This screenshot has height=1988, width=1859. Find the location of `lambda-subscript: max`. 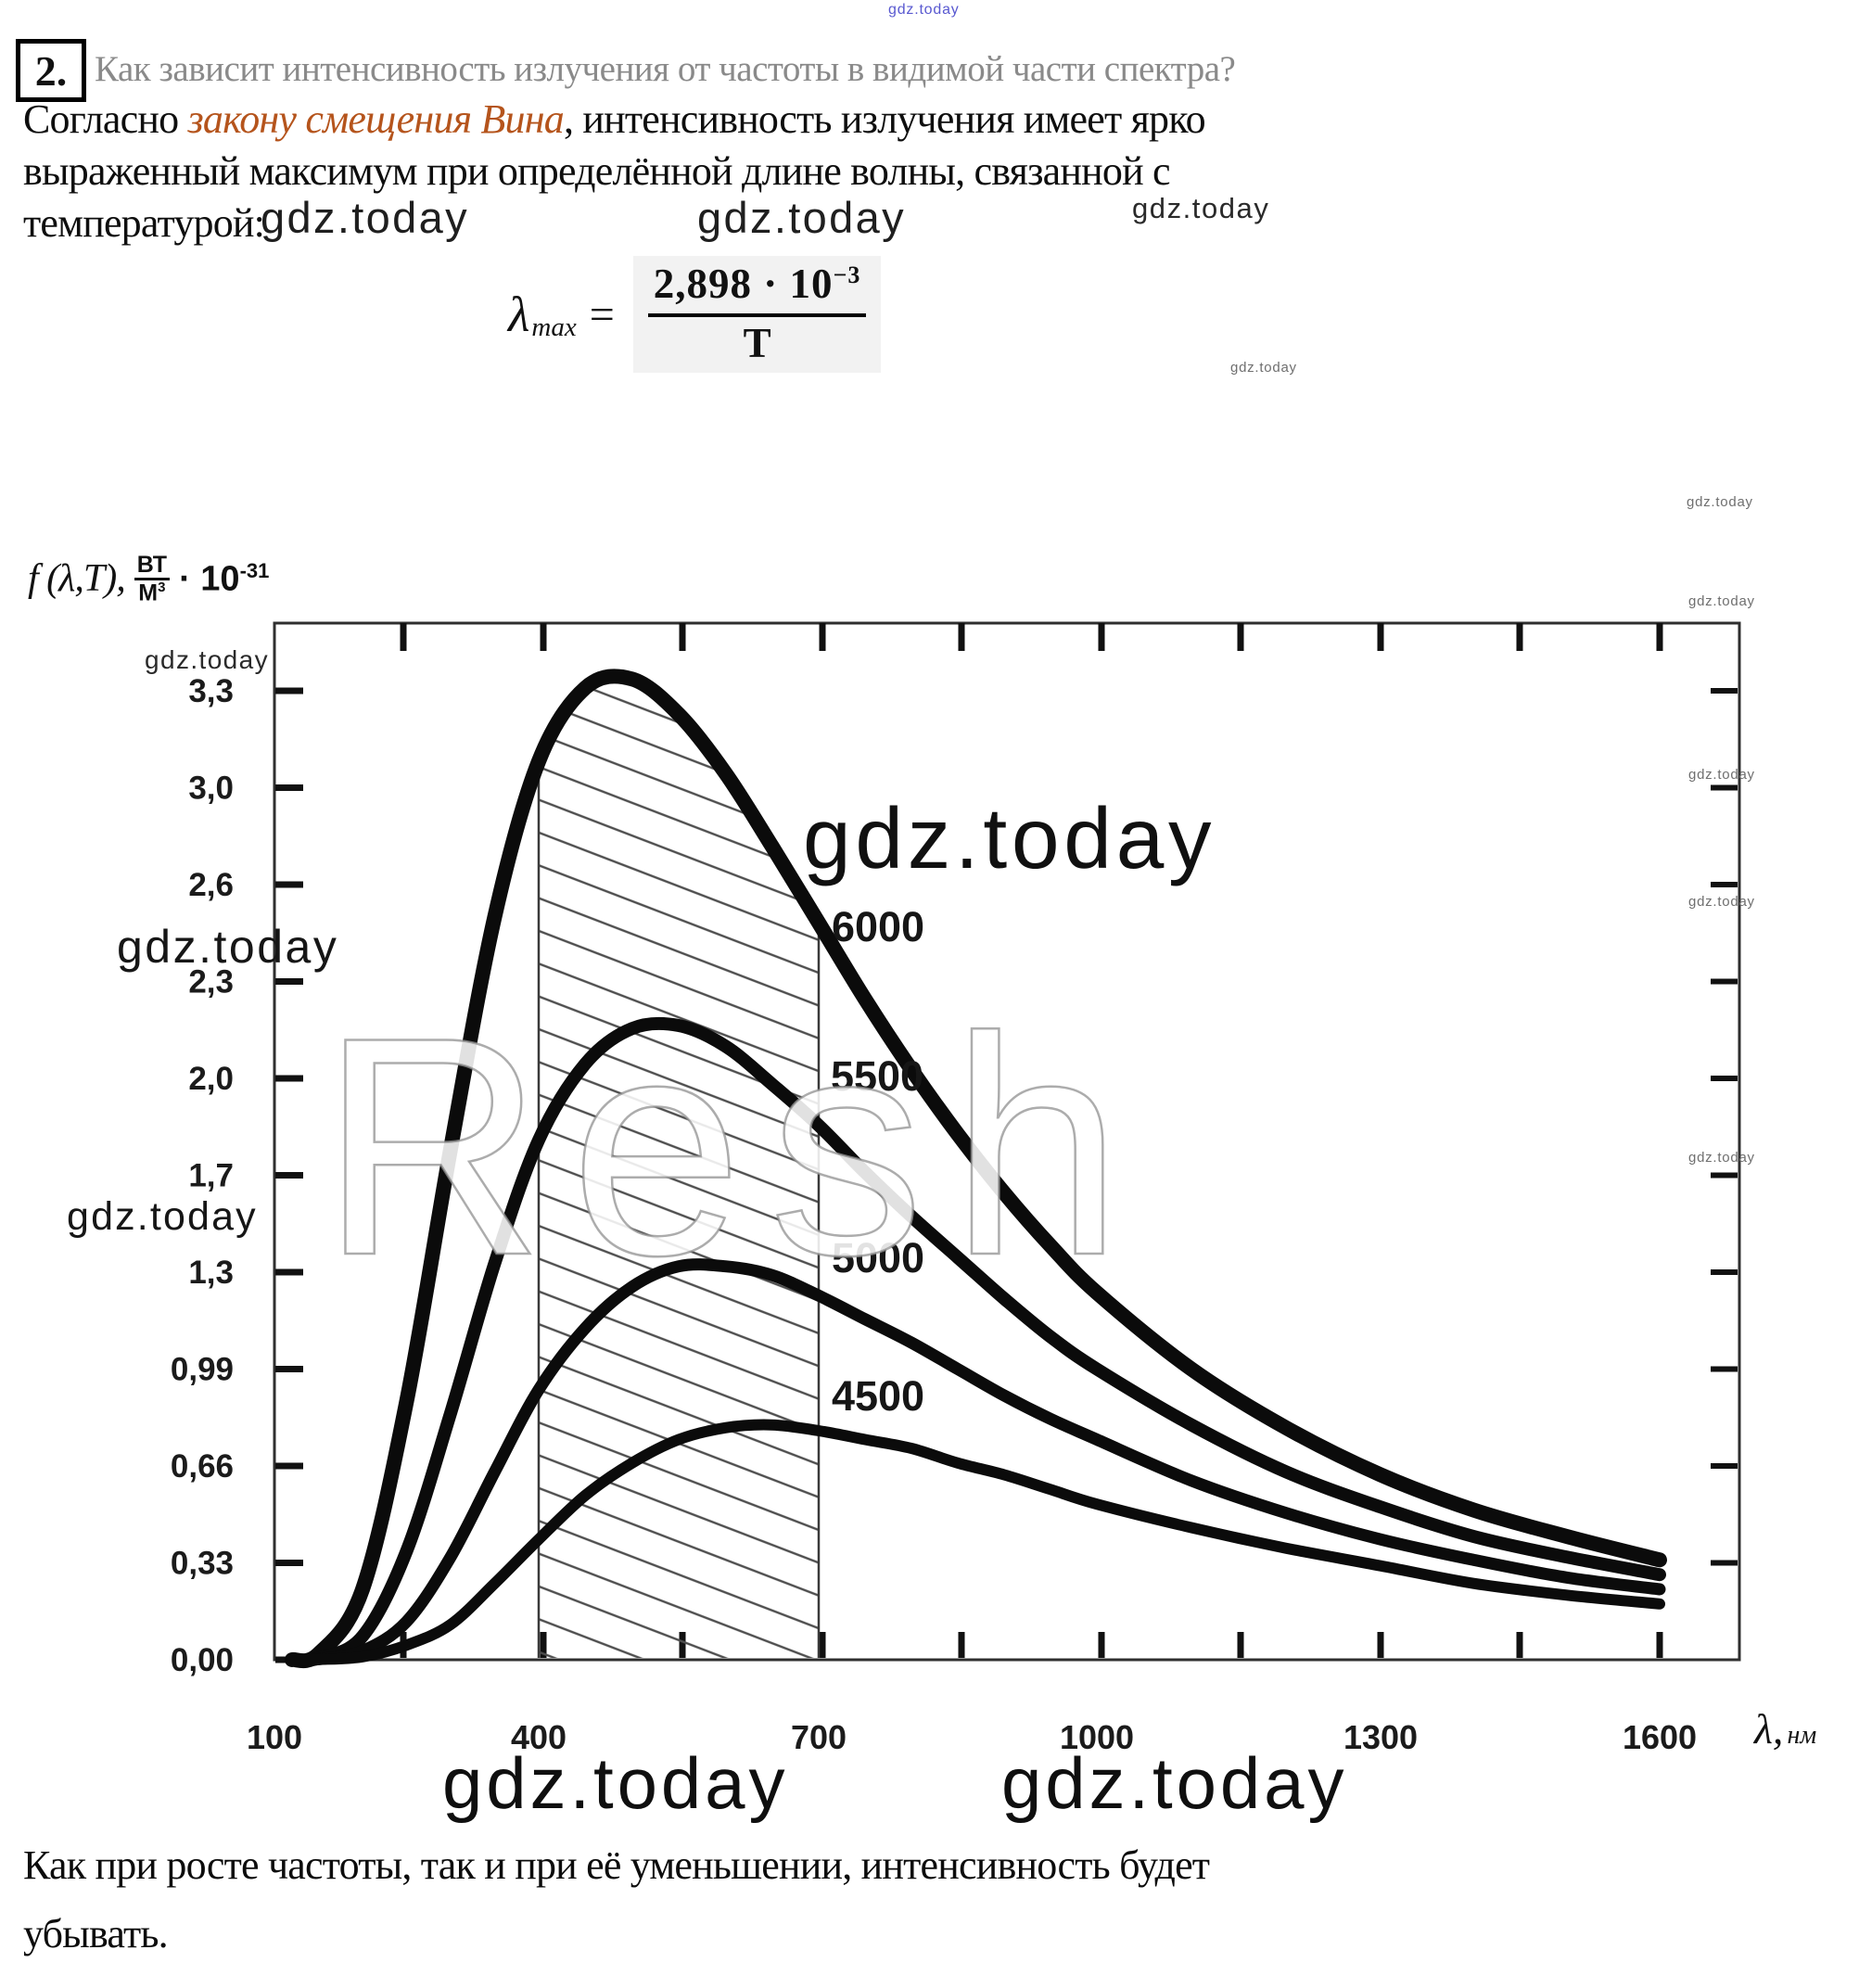

lambda-subscript: max is located at coordinates (554, 327).